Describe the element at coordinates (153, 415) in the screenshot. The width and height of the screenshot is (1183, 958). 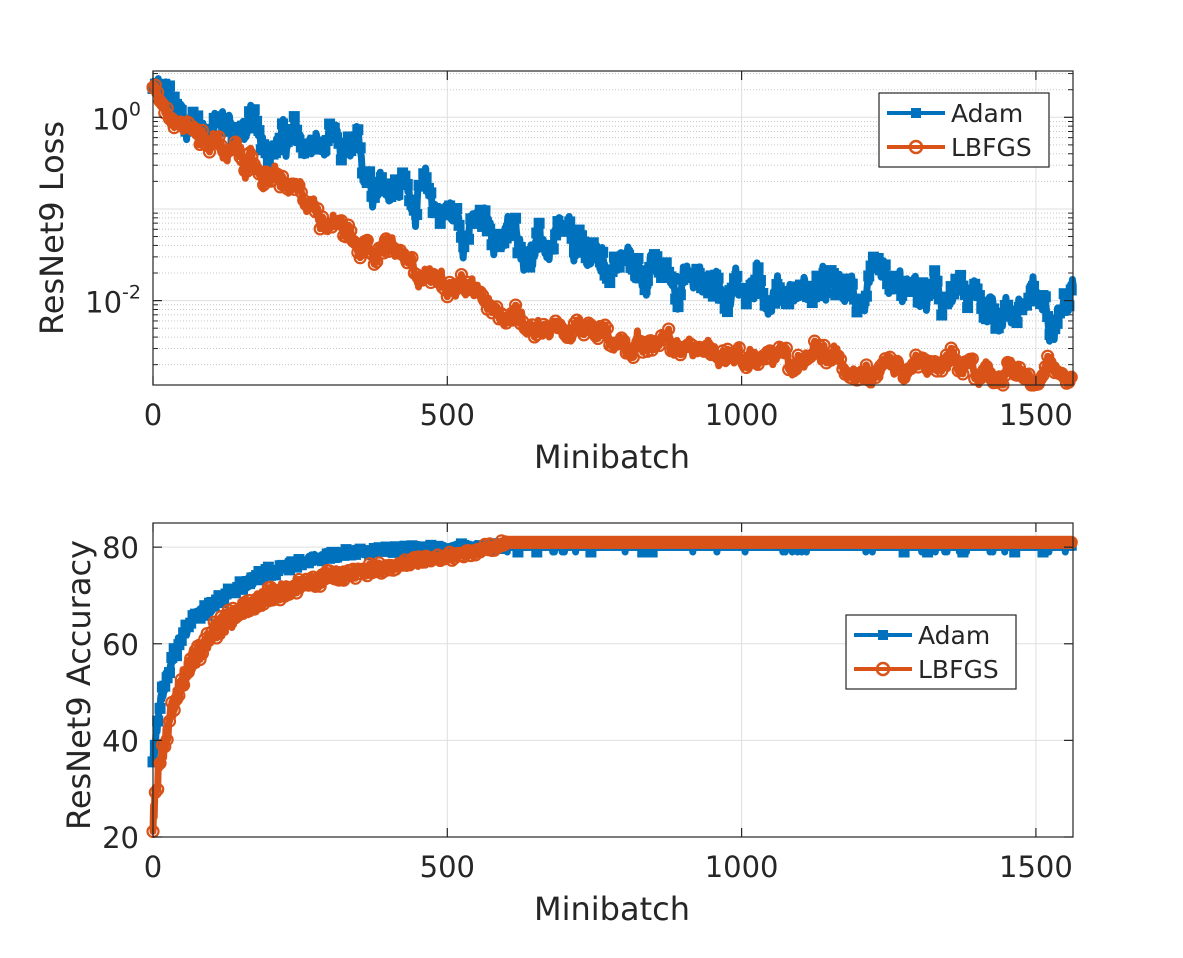
I see `x-tick-label: 0` at that location.